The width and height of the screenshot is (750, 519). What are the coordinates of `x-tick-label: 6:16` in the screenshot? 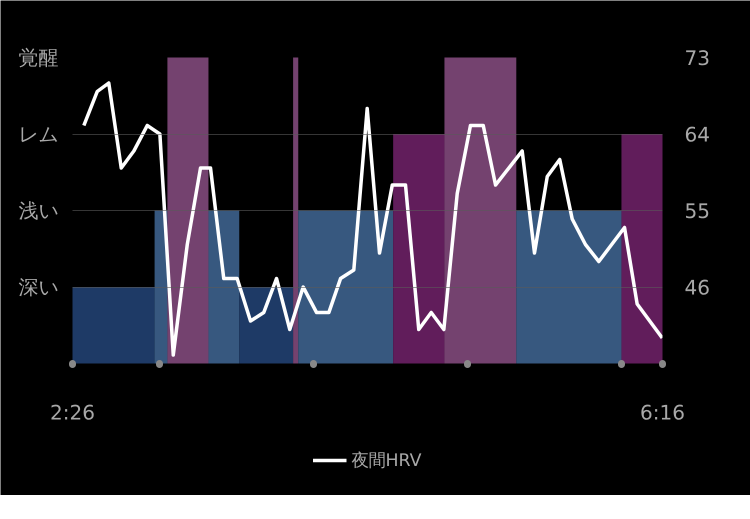 It's located at (662, 412).